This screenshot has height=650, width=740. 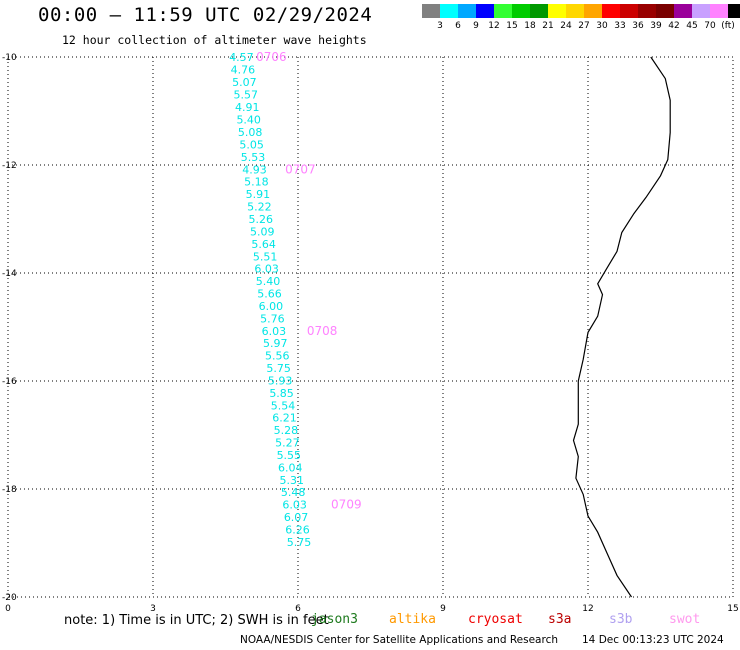 What do you see at coordinates (296, 517) in the screenshot?
I see `wave-height-label: 6.07` at bounding box center [296, 517].